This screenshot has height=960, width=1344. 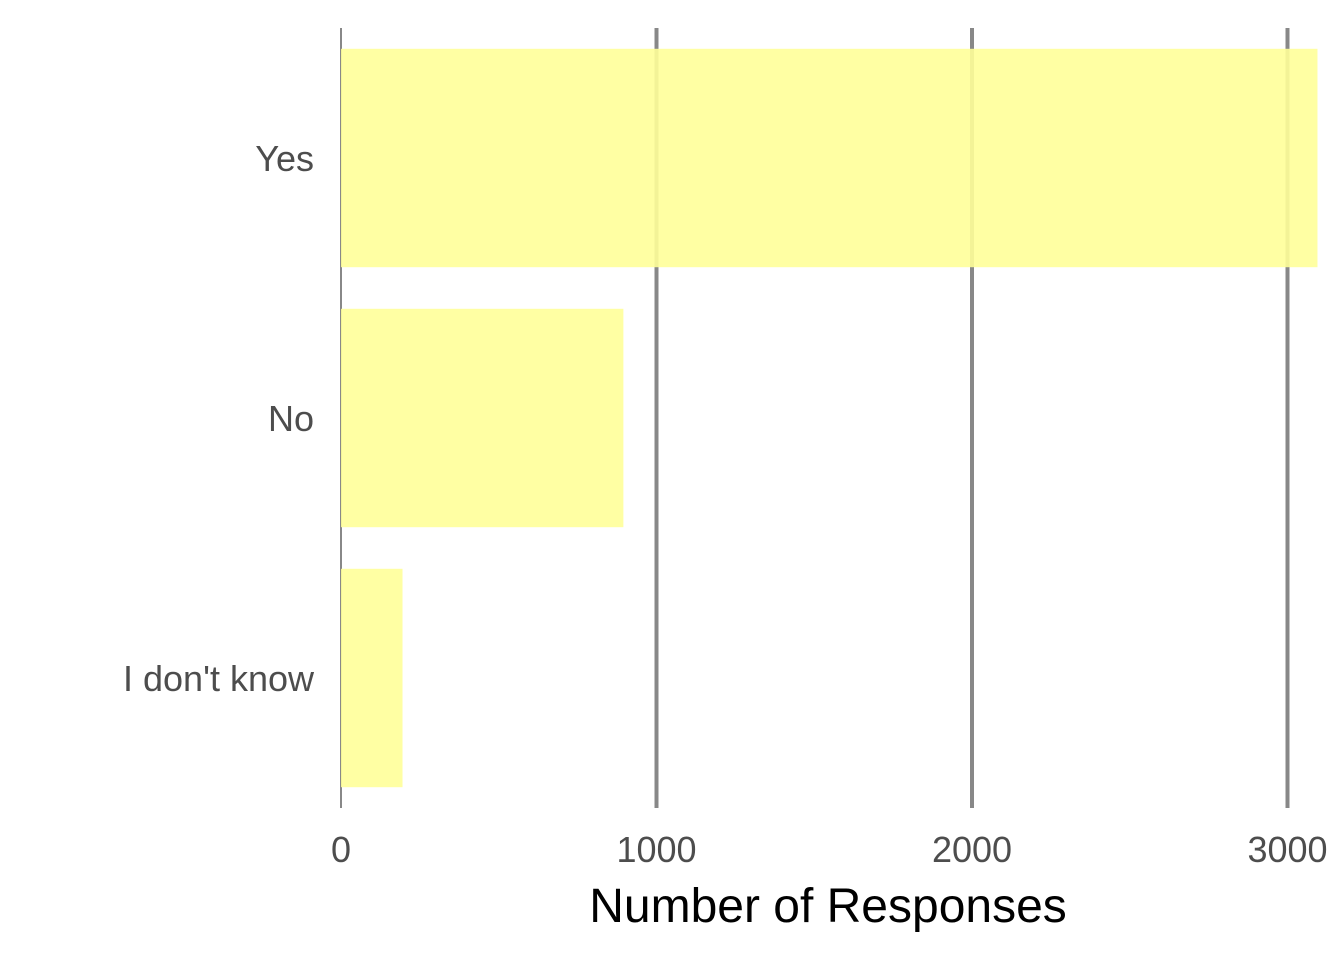 What do you see at coordinates (972, 849) in the screenshot?
I see `x-tick-label: 2000` at bounding box center [972, 849].